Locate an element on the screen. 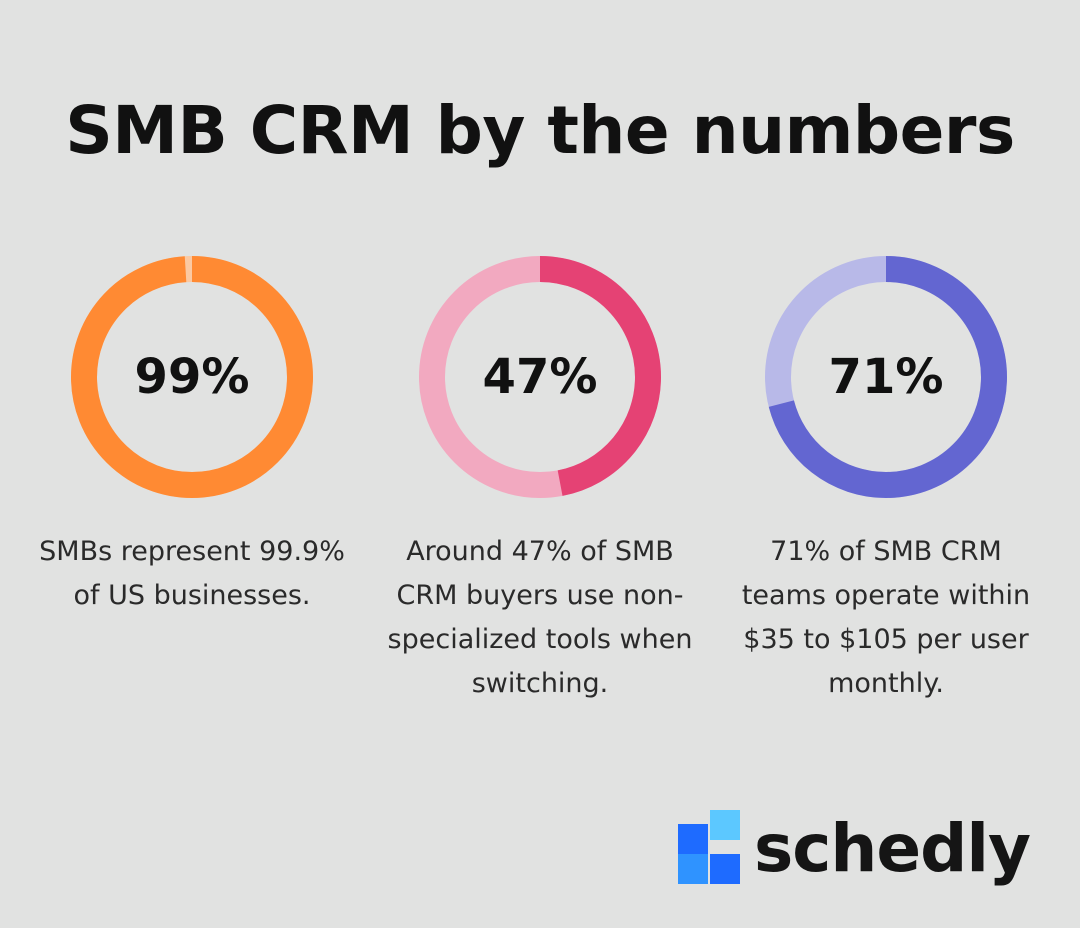  schedly-logo: schedly is located at coordinates (854, 848).